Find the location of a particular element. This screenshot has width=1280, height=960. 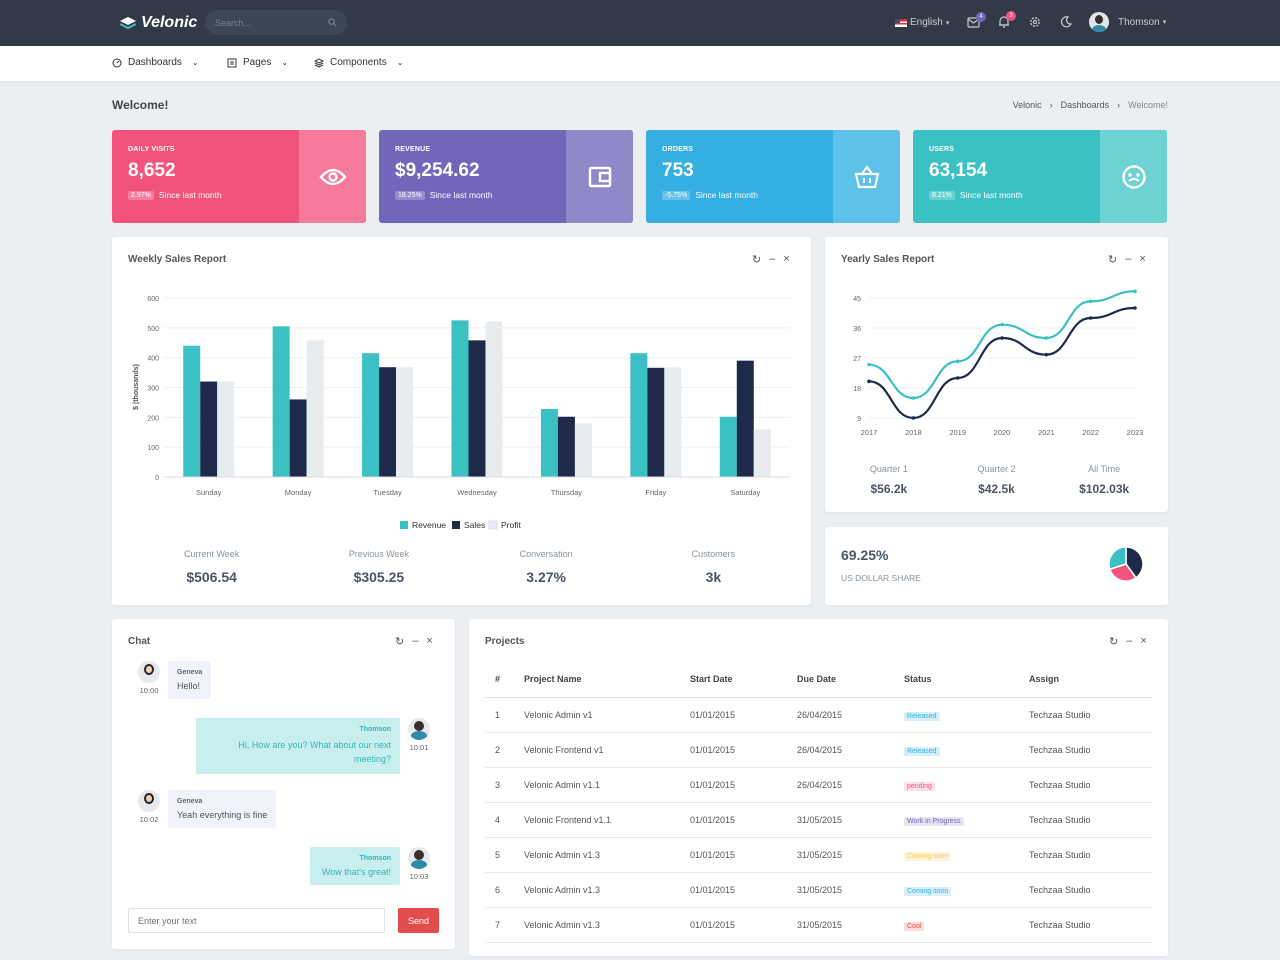

status-badge-cell: Coming soon is located at coordinates (966, 890).